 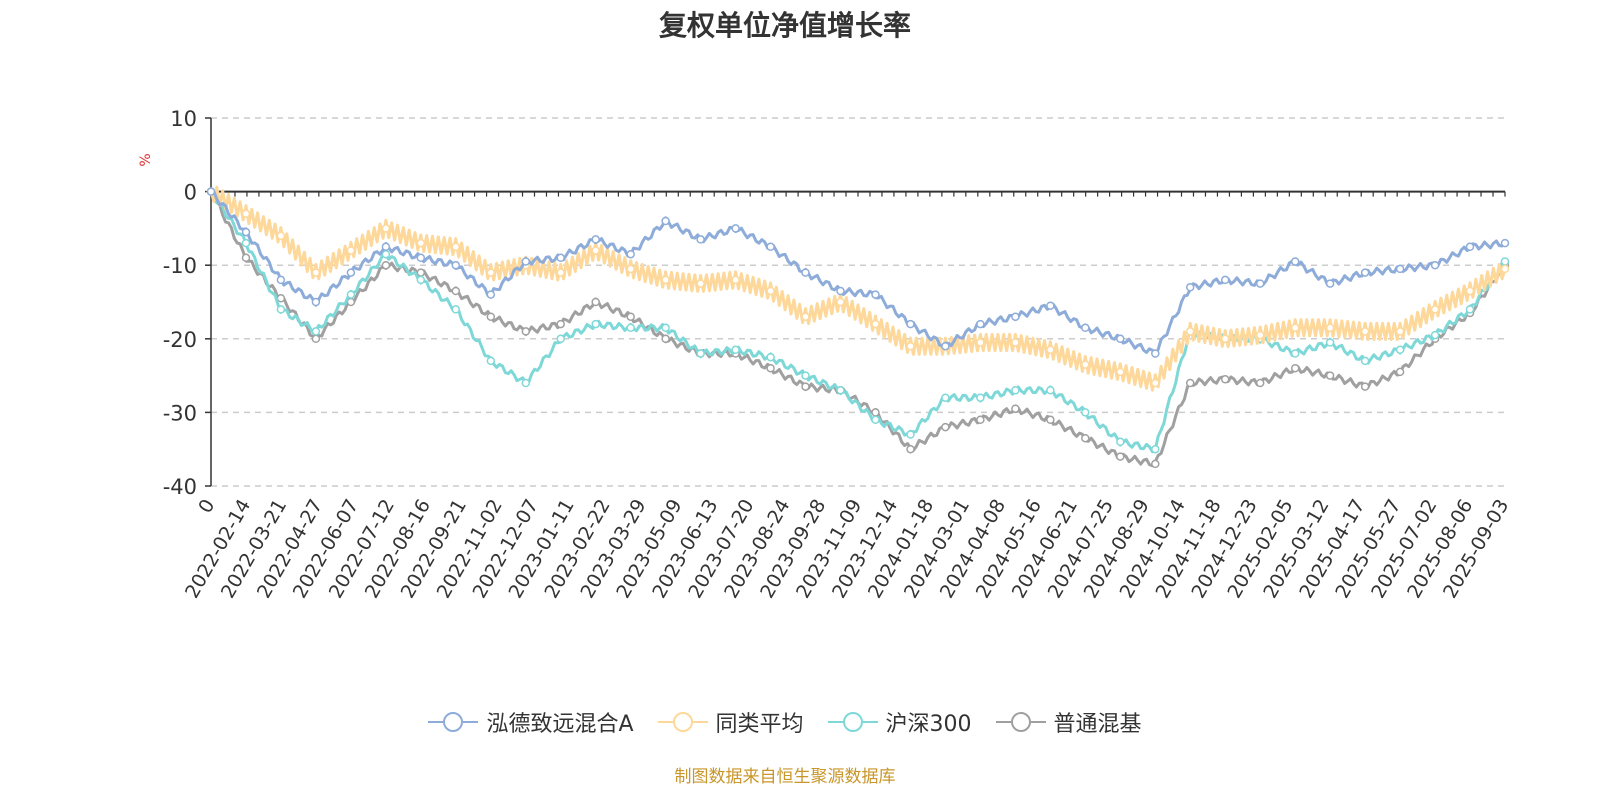 I want to click on legend-label: 泓德致远混合A, so click(x=560, y=724).